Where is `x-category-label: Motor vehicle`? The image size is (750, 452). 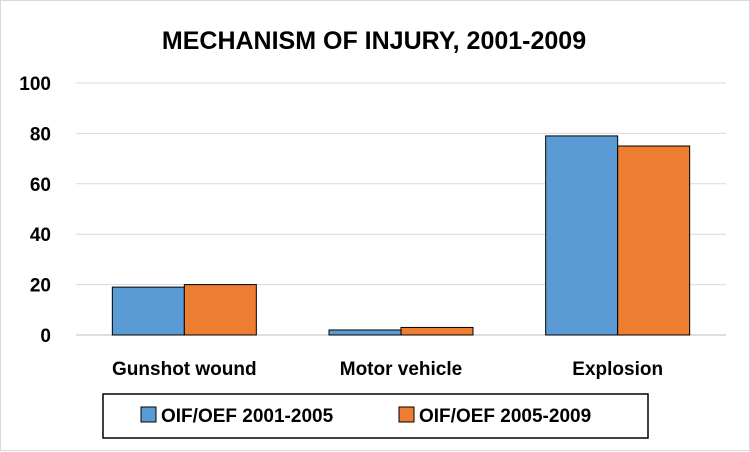 x-category-label: Motor vehicle is located at coordinates (401, 369).